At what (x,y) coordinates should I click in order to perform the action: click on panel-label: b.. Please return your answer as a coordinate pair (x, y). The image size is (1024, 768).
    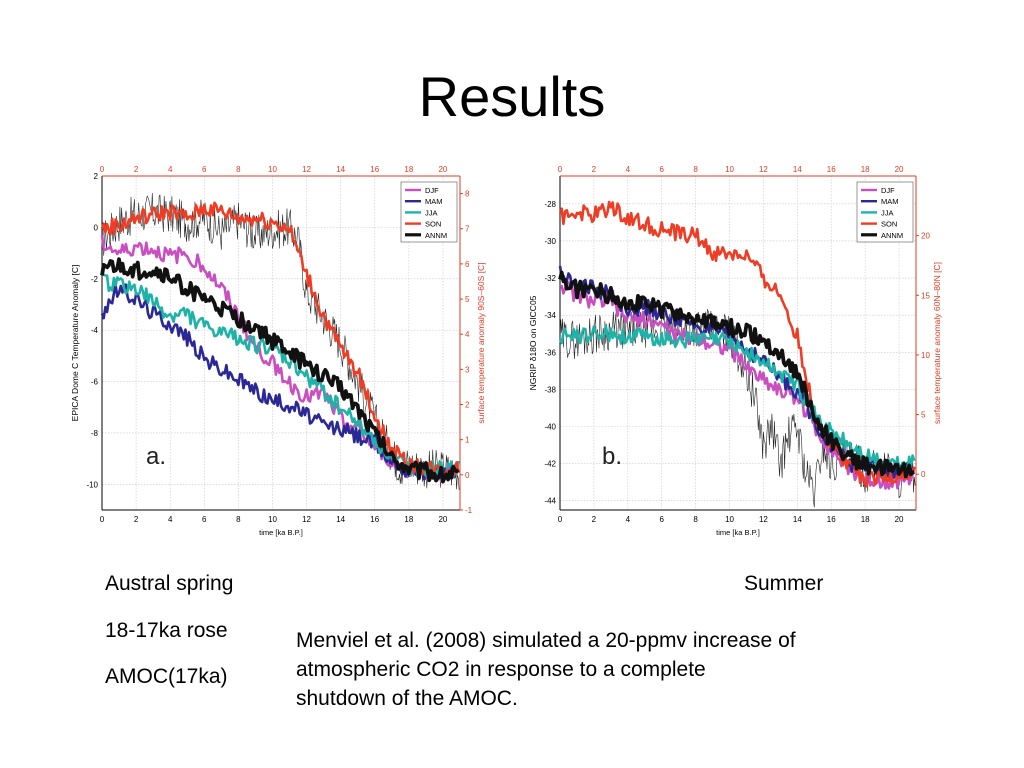
    Looking at the image, I should click on (612, 456).